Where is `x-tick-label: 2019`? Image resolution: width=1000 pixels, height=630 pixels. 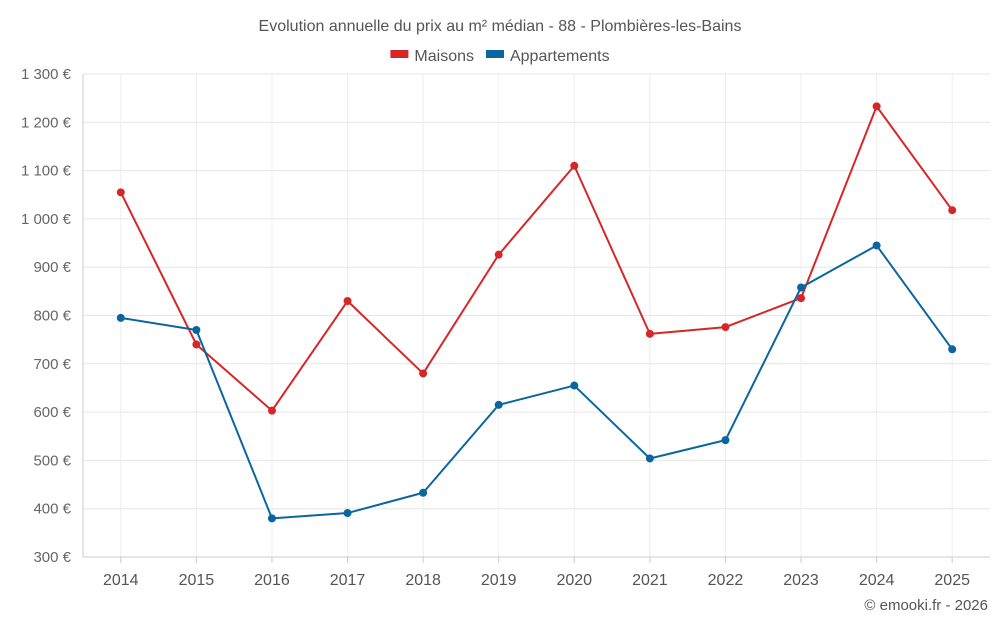 x-tick-label: 2019 is located at coordinates (499, 580).